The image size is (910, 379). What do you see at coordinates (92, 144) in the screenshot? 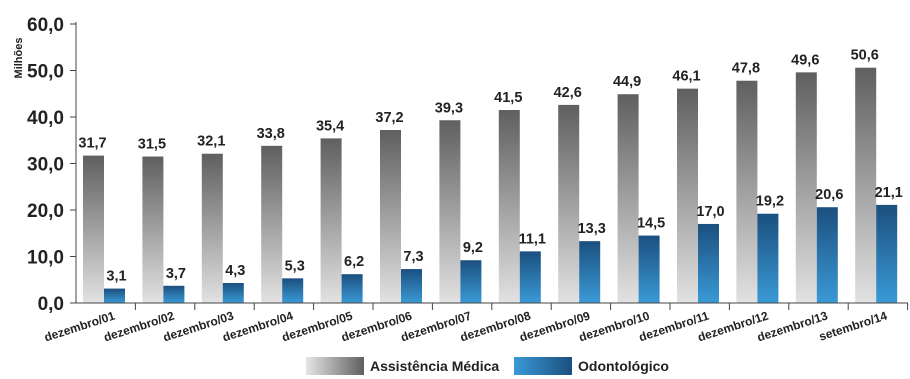
I see `value-label-assistencia-medica: 31,7` at bounding box center [92, 144].